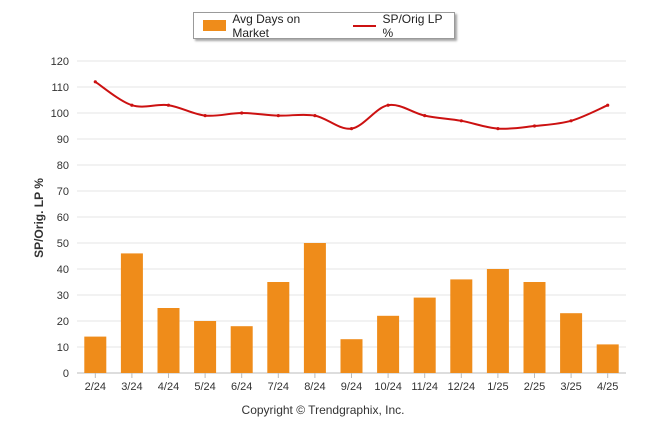  What do you see at coordinates (204, 387) in the screenshot?
I see `x-tick-label: 5/24` at bounding box center [204, 387].